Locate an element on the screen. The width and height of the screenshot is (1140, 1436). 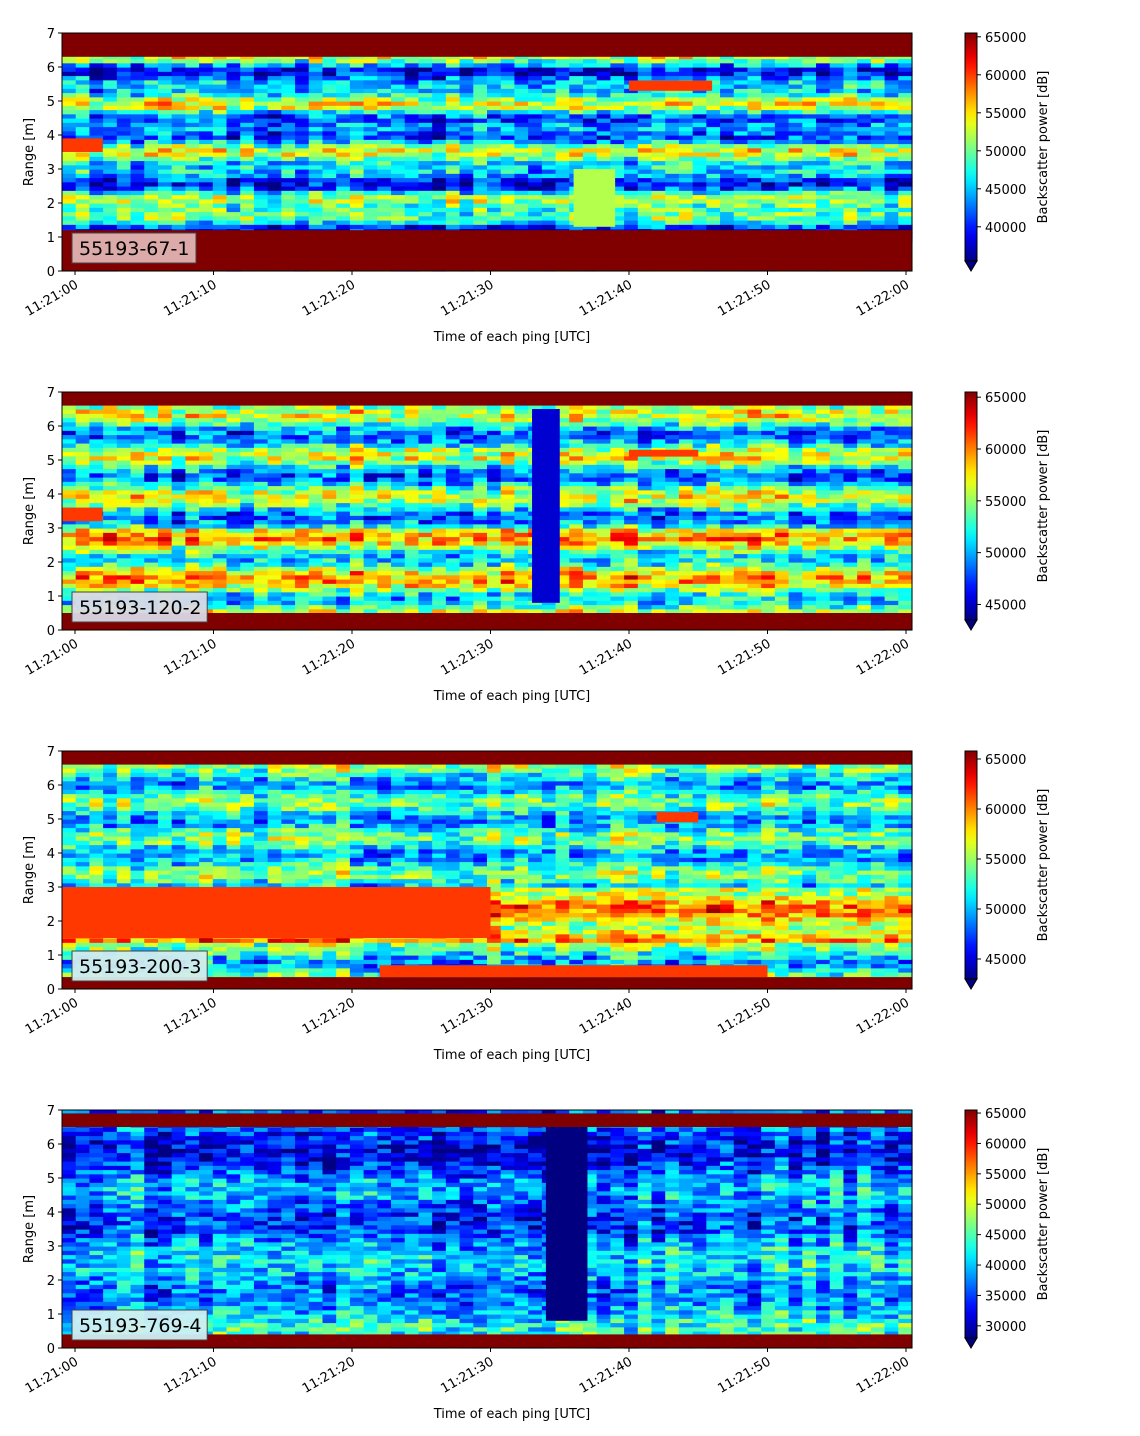
y-tick-label: 1 is located at coordinates (51, 238).